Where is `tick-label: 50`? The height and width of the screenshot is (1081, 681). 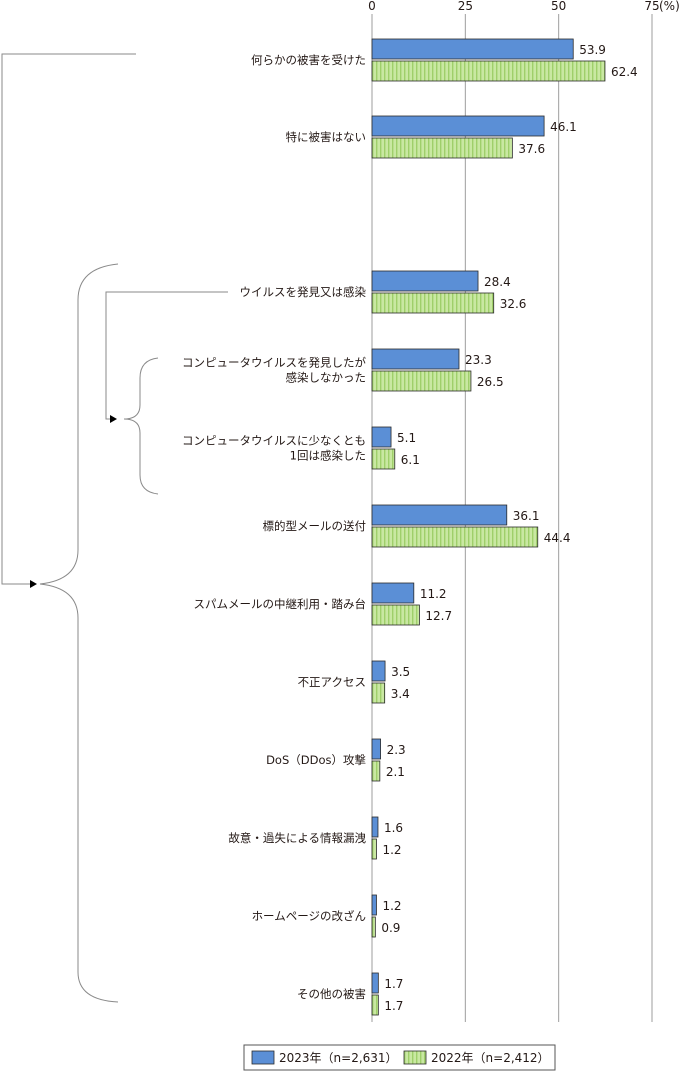
tick-label: 50 is located at coordinates (558, 6).